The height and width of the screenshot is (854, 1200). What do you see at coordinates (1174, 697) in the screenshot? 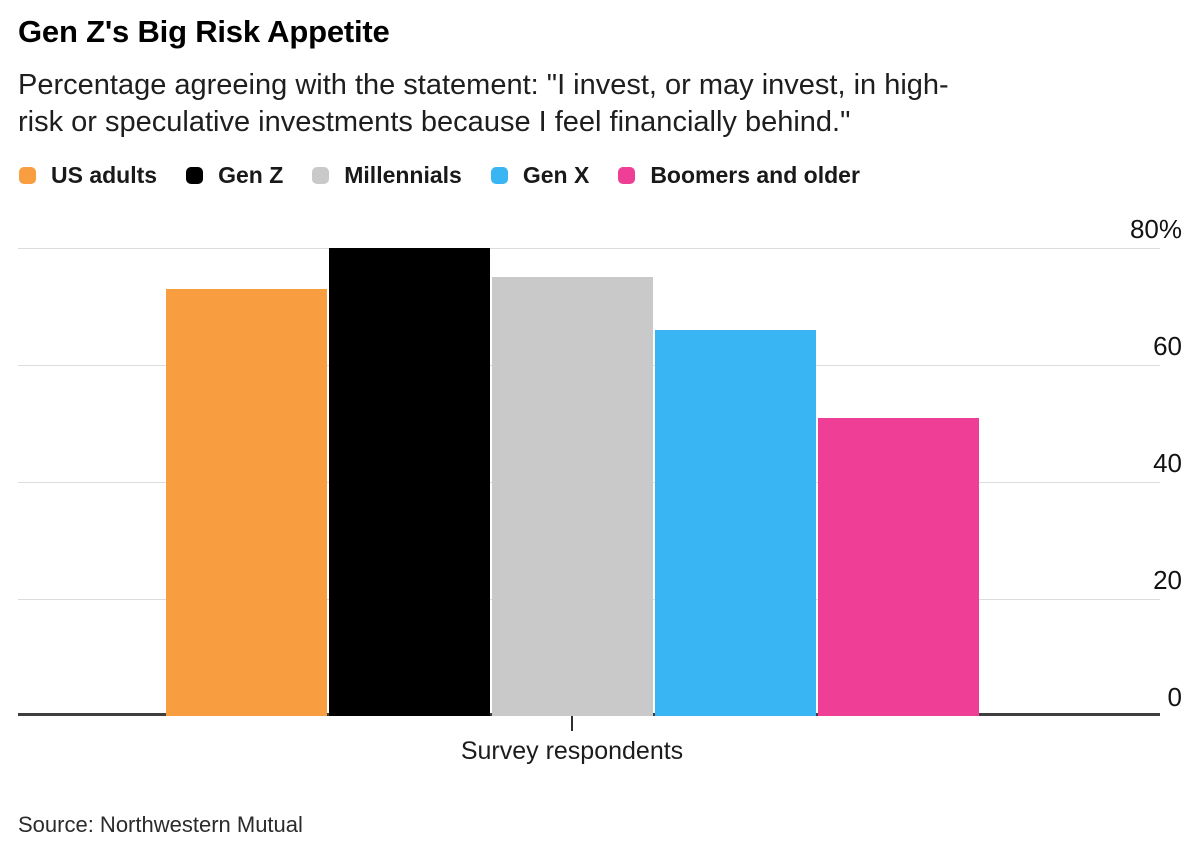
I see `y-axis-tick-label-0: 0` at bounding box center [1174, 697].